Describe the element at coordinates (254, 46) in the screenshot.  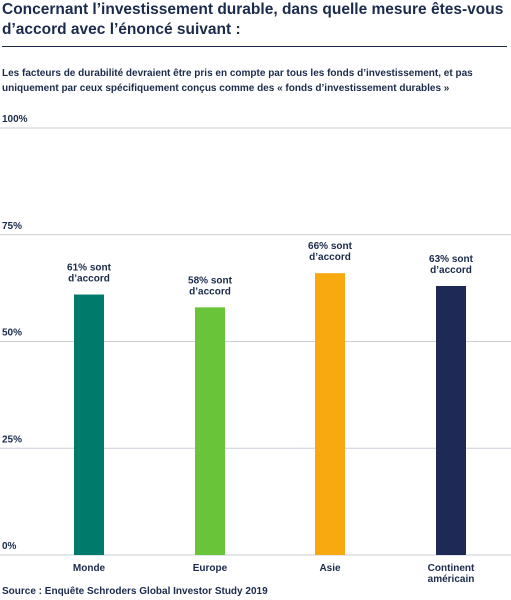
I see `title-divider` at that location.